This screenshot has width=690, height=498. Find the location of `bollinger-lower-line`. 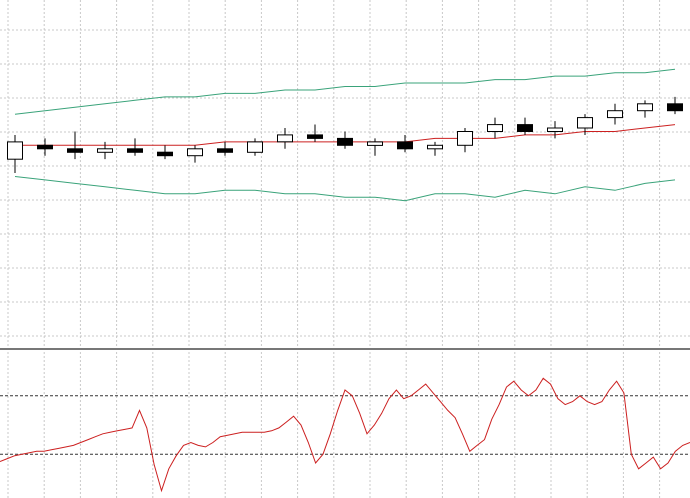

bollinger-lower-line is located at coordinates (345, 189).